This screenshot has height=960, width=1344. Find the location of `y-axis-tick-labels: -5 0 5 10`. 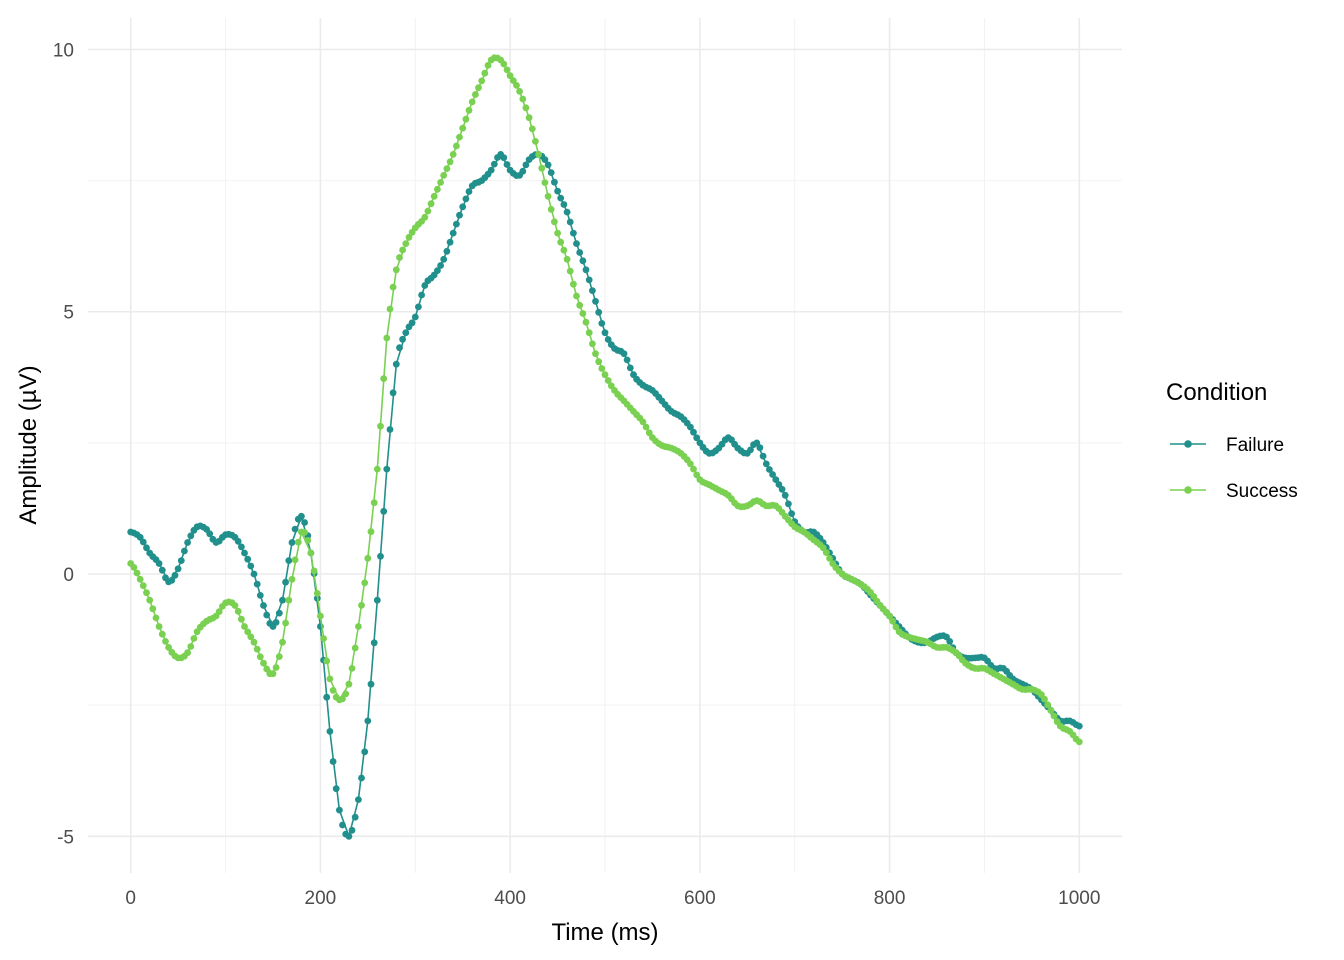

y-axis-tick-labels: -5 0 5 10 is located at coordinates (63, 444).